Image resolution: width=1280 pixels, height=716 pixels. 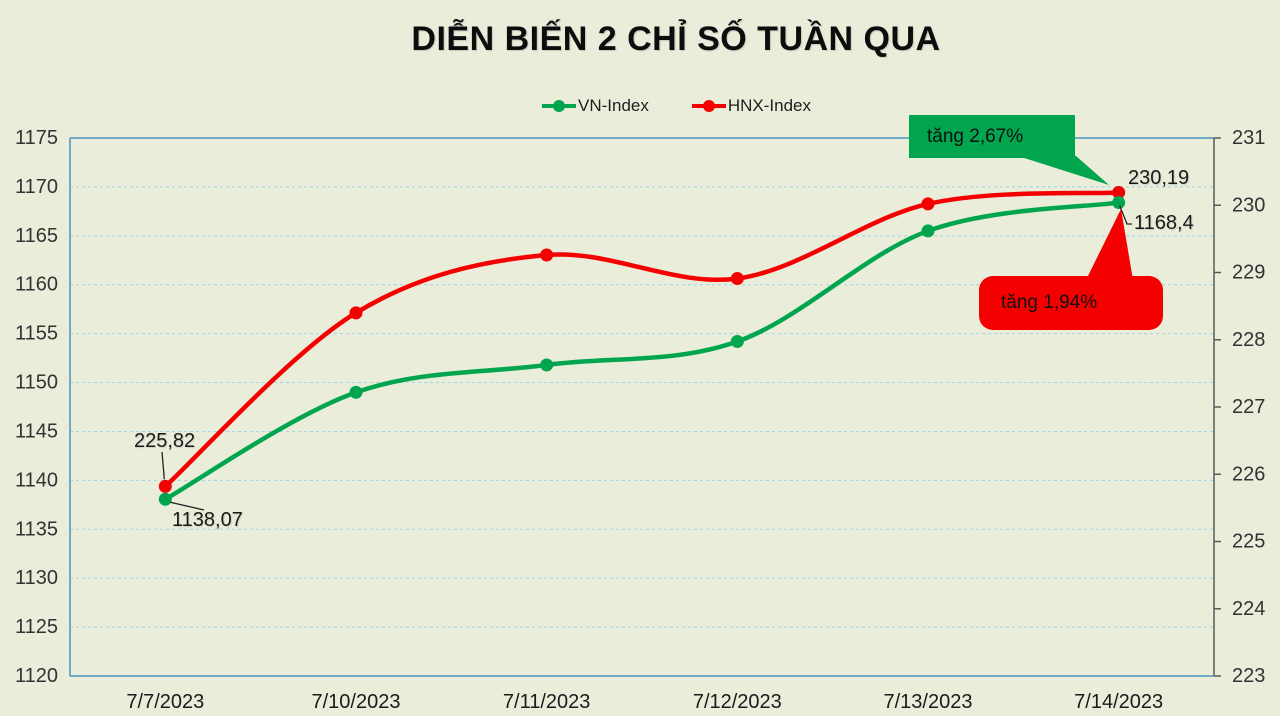 I want to click on right-axis-tick-label: 226, so click(x=1248, y=474).